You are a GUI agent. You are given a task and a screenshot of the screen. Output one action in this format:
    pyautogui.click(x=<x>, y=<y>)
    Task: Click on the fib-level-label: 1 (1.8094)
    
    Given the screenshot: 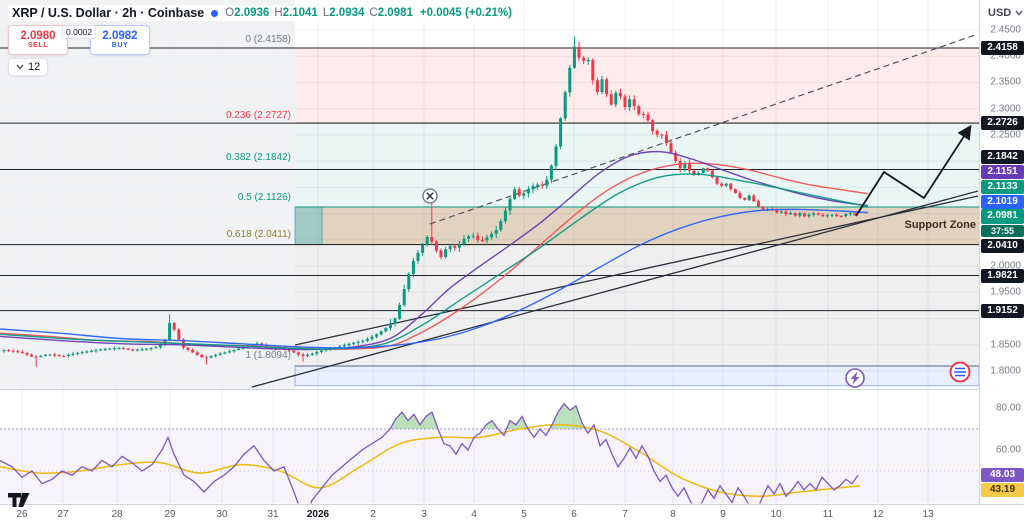 What is the action you would take?
    pyautogui.click(x=268, y=355)
    